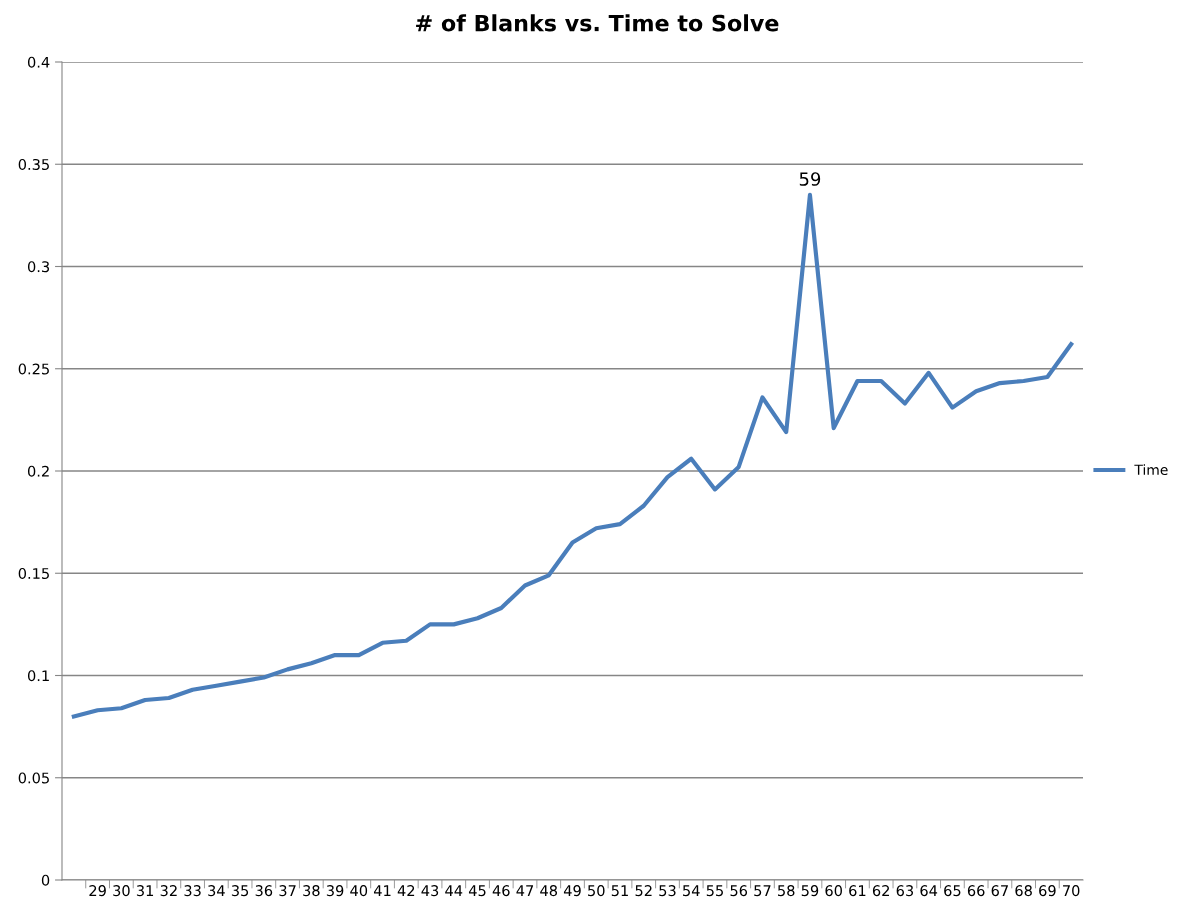 The height and width of the screenshot is (918, 1194). Describe the element at coordinates (833, 891) in the screenshot. I see `x-tick-label: 60` at that location.